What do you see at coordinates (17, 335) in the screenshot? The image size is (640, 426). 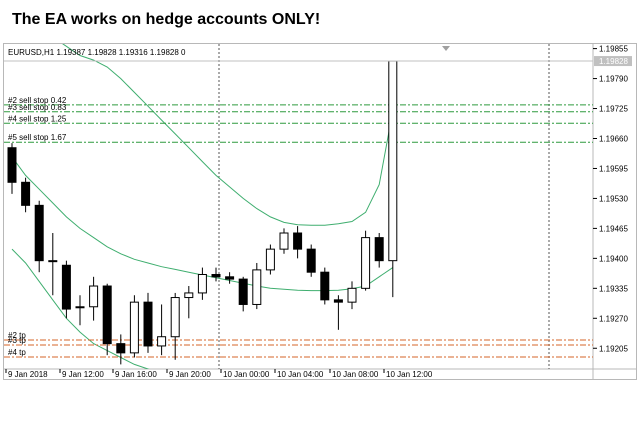 I see `tp-label-1: #2 tp` at bounding box center [17, 335].